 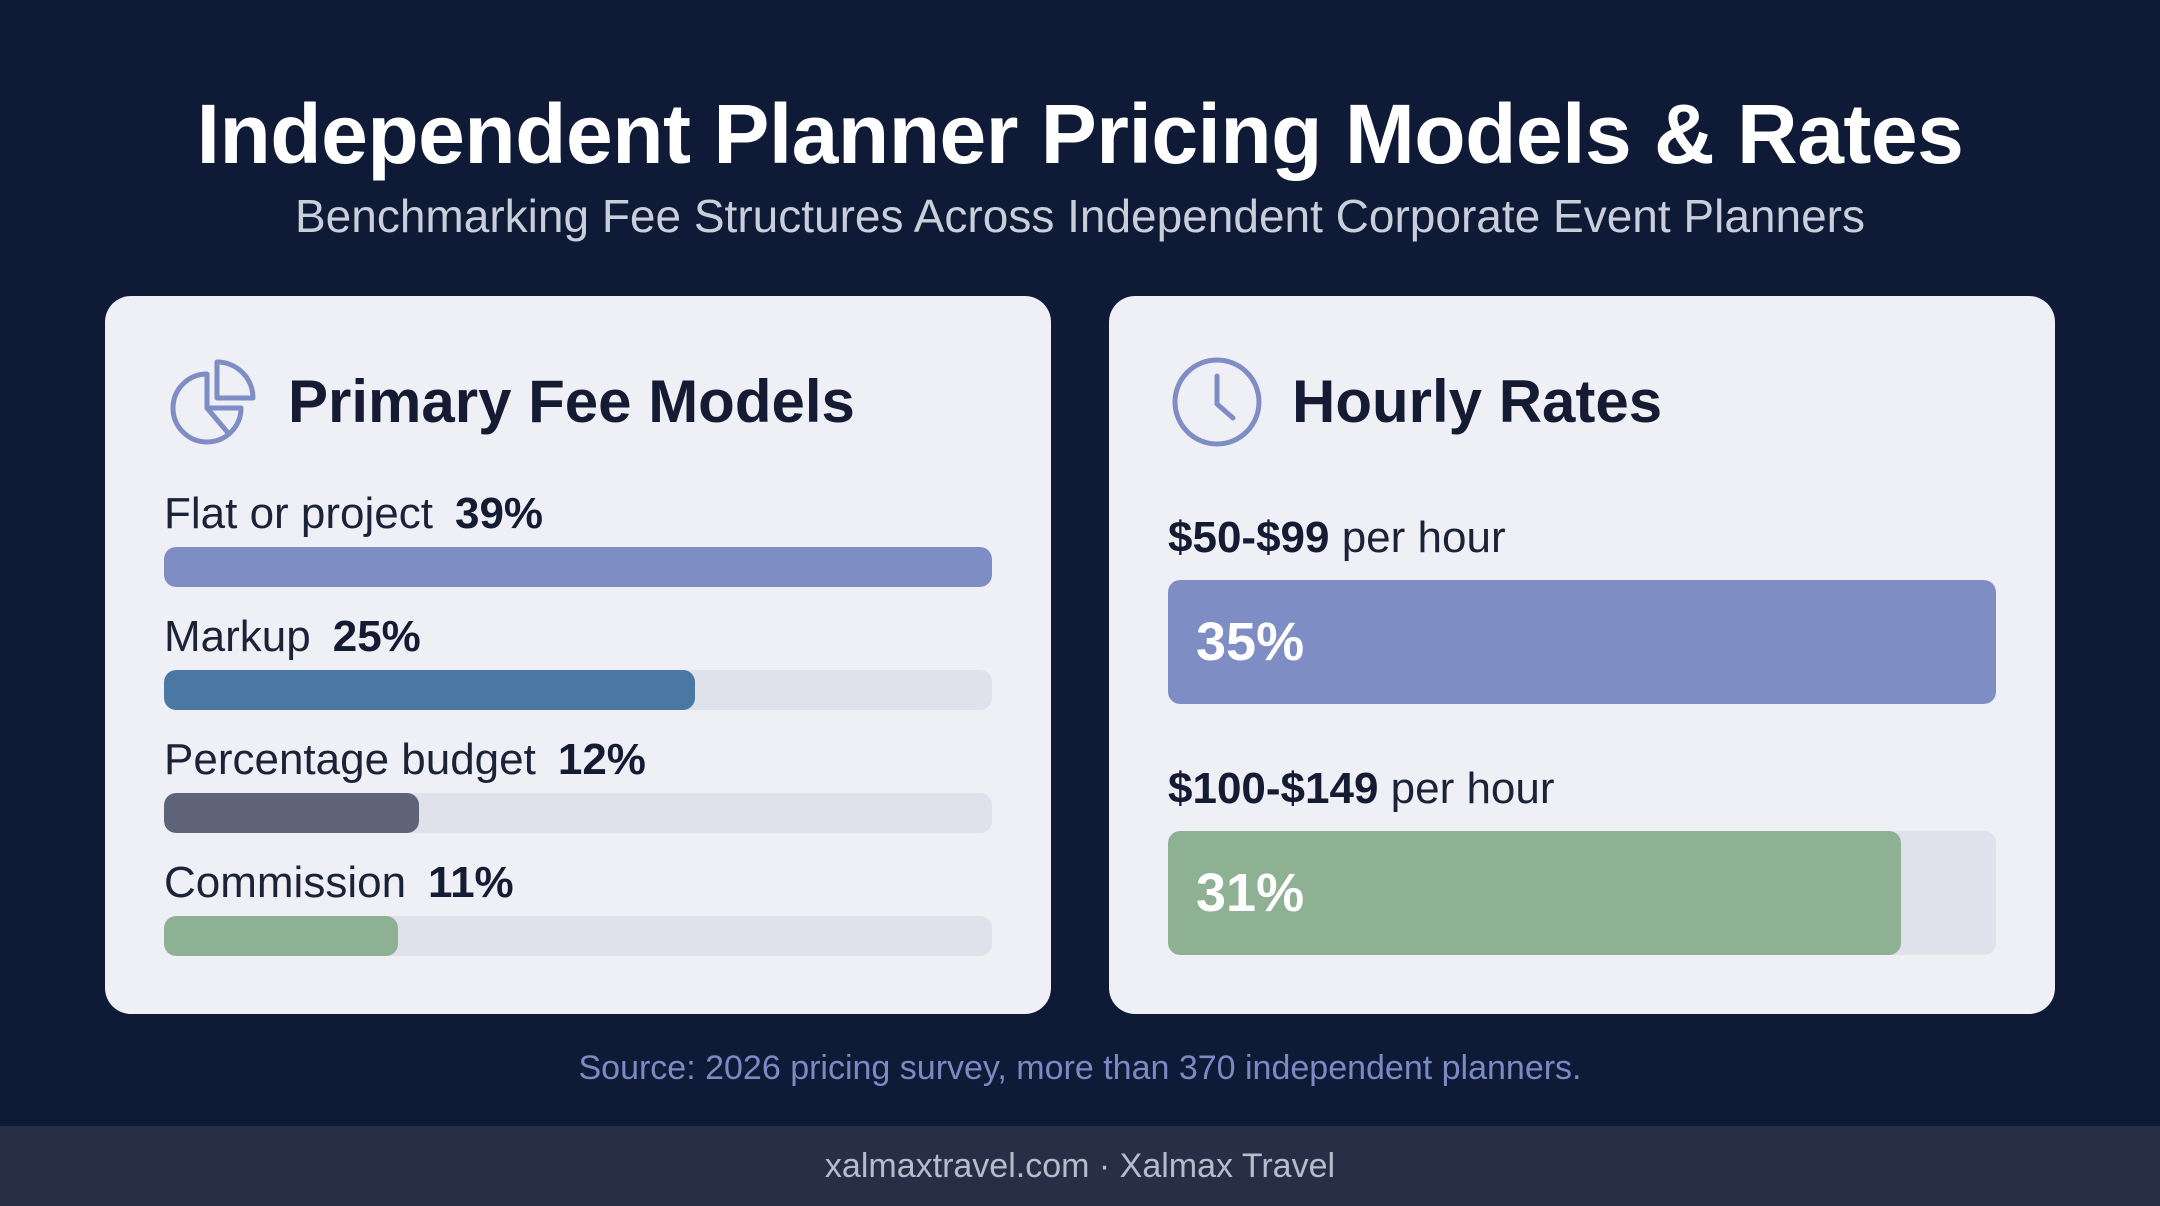 I want to click on footer-bar: xalmaxtravel.com · Xalmax Travel, so click(x=1080, y=1166).